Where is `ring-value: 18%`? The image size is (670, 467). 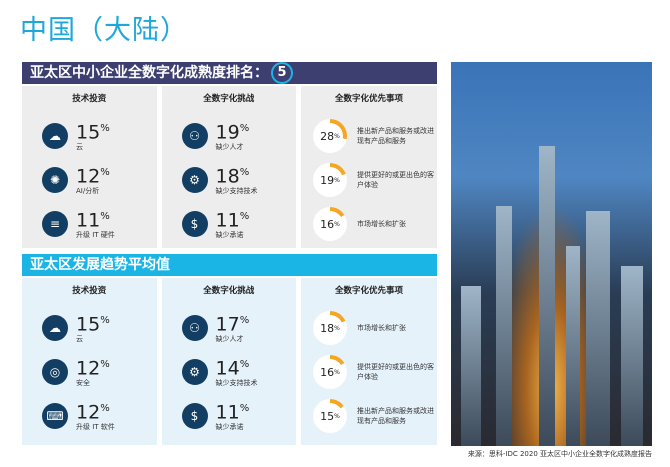 ring-value: 18% is located at coordinates (330, 328).